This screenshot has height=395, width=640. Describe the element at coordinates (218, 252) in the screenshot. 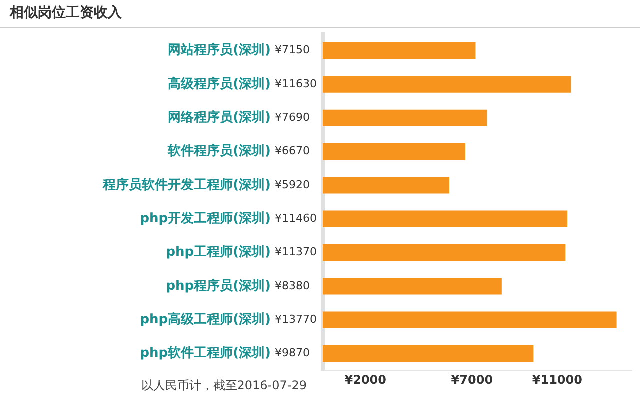

I see `y-tick-label: php工程师(深圳)` at that location.